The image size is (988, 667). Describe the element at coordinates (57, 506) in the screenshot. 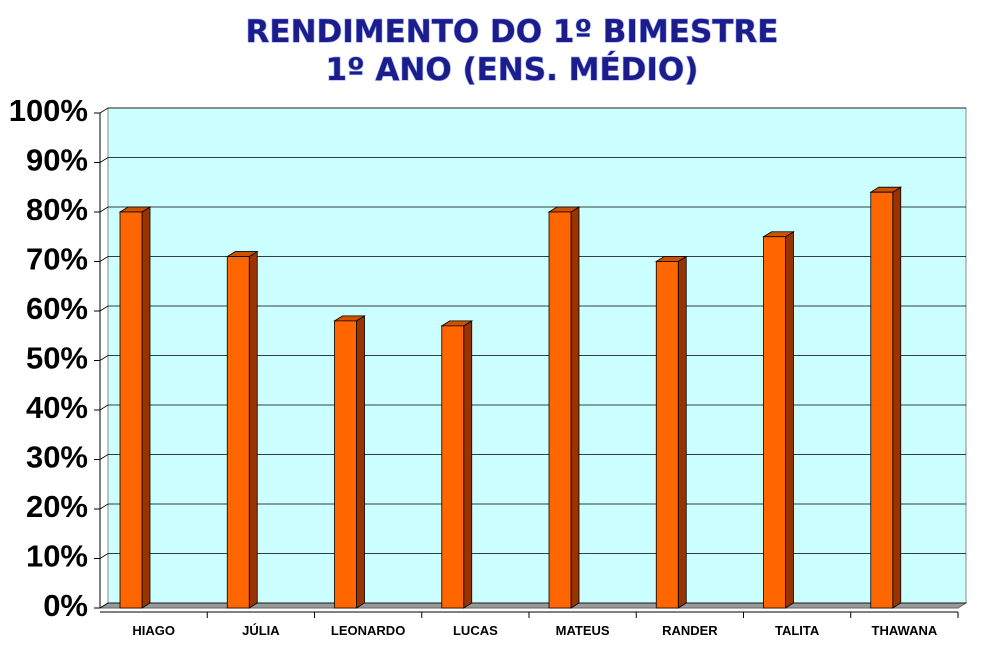

I see `y-tick-label: 20%` at that location.